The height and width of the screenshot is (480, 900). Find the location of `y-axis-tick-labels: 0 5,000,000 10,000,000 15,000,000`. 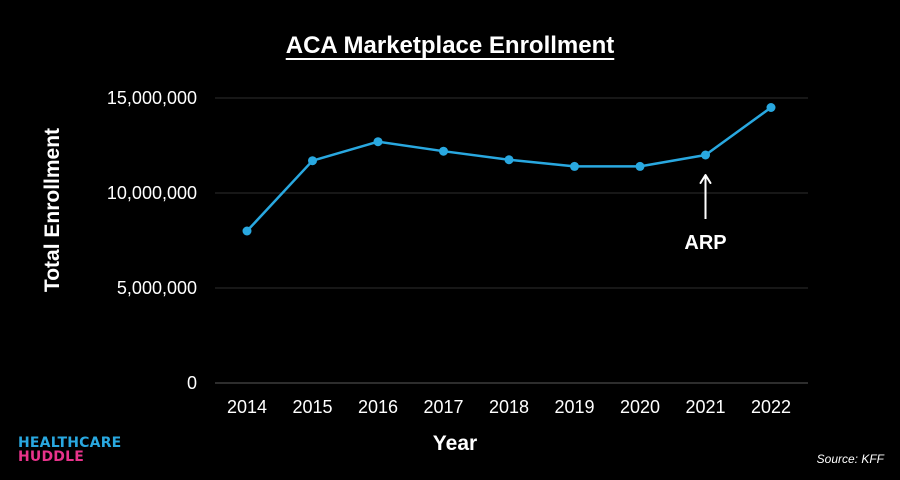

y-axis-tick-labels: 0 5,000,000 10,000,000 15,000,000 is located at coordinates (152, 240).